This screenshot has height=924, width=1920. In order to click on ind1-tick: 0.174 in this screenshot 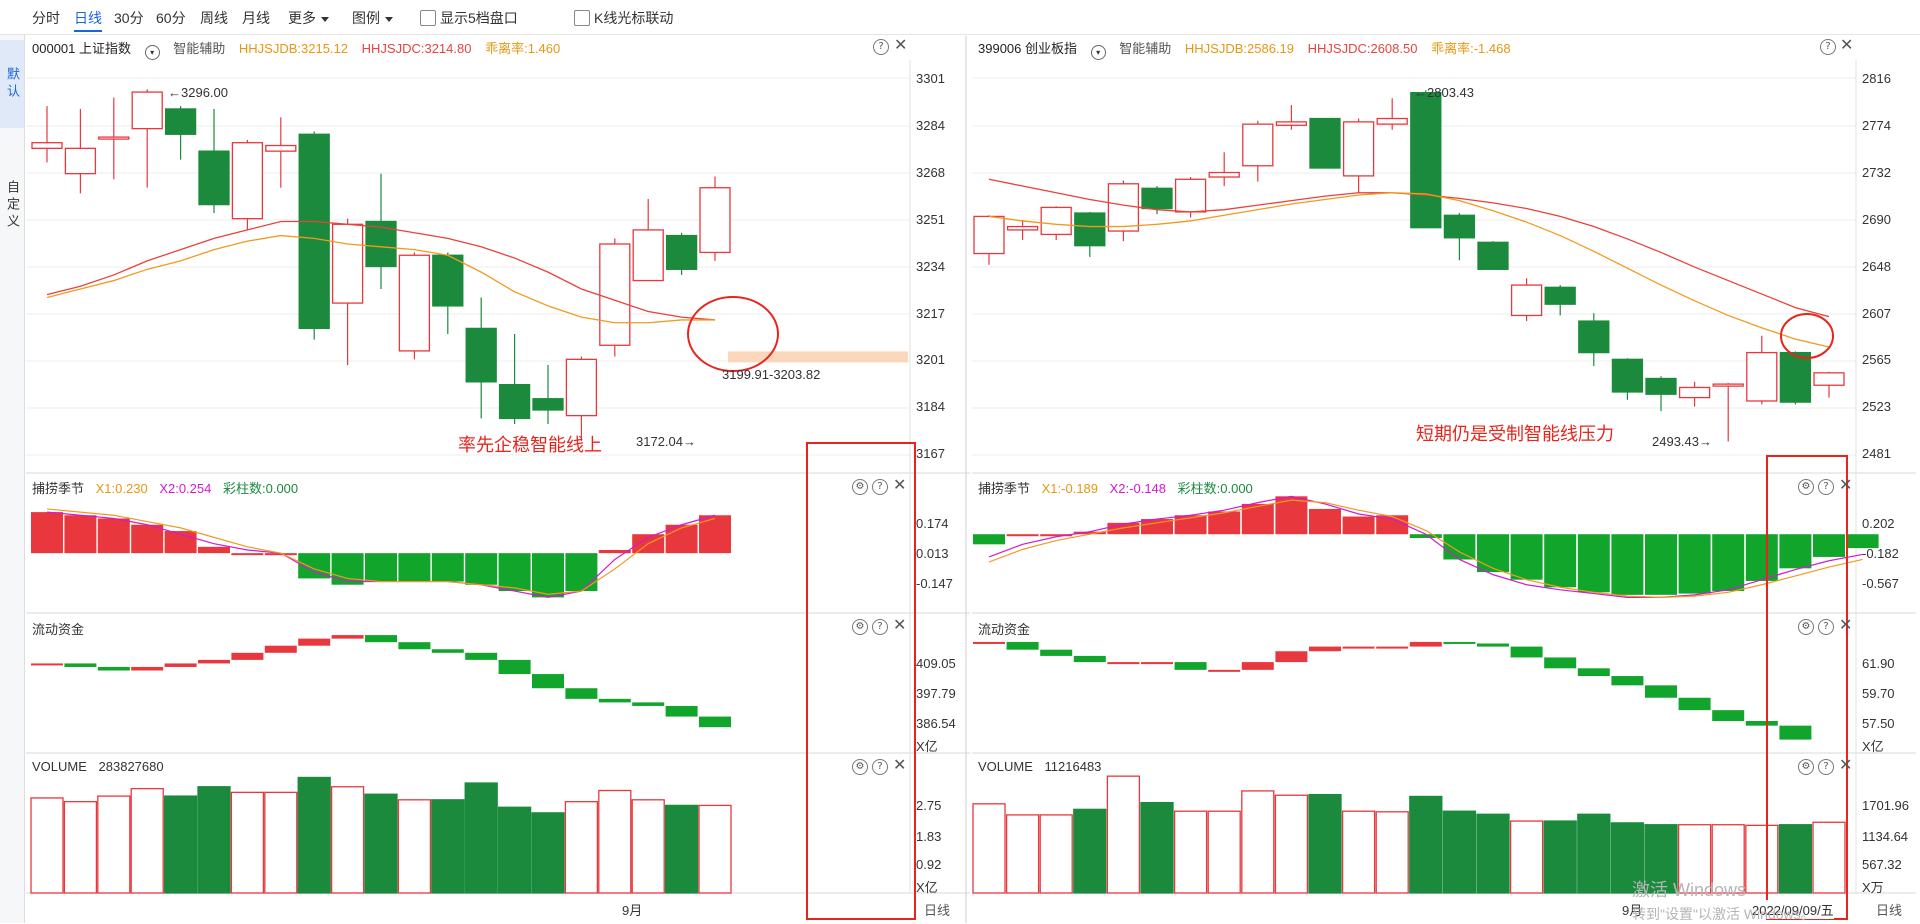, I will do `click(932, 523)`.